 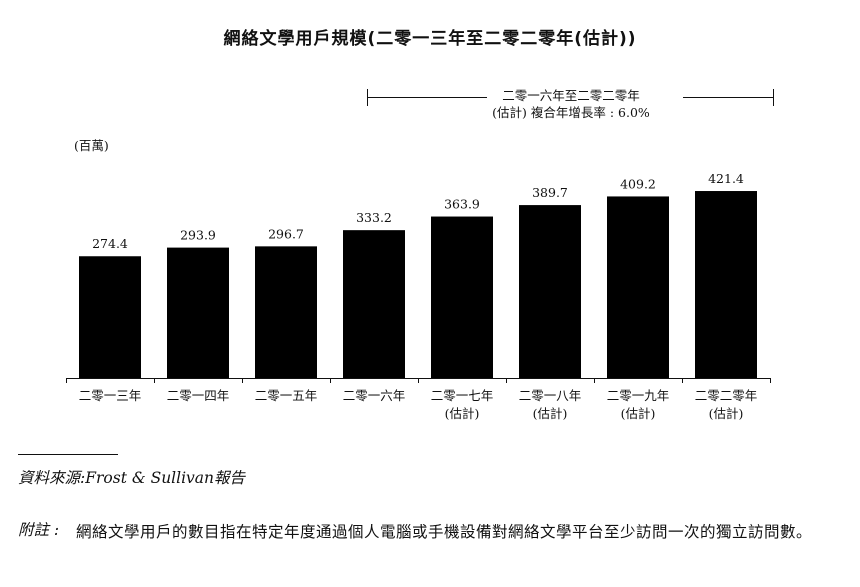 I want to click on source-line: 資料來源:Frost & Sullivan報告, so click(x=131, y=477).